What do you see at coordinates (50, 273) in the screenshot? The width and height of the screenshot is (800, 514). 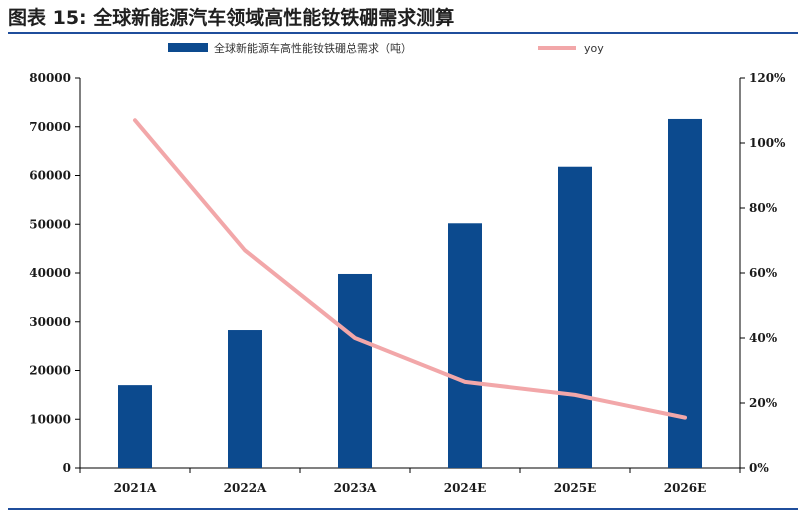 I see `y-left-tick-label: 40000` at bounding box center [50, 273].